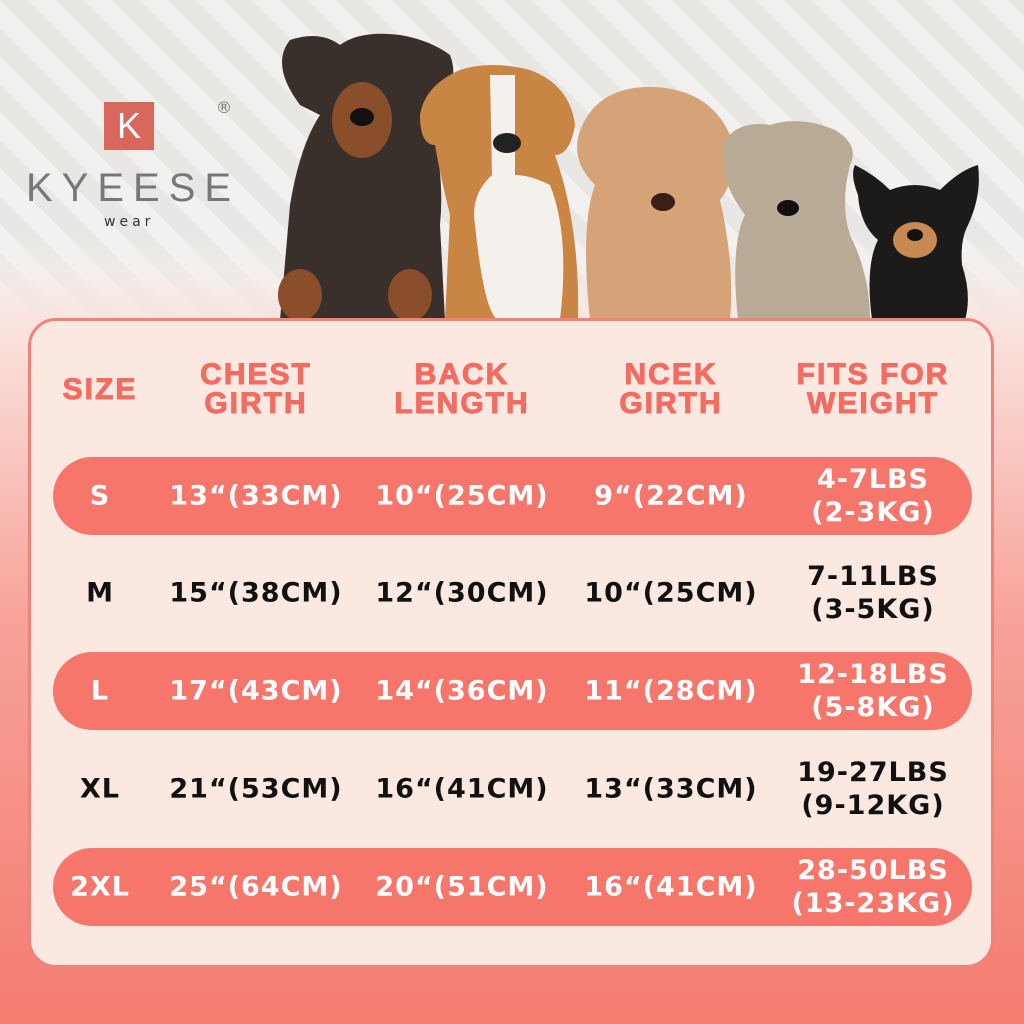 The width and height of the screenshot is (1024, 1024). Describe the element at coordinates (255, 496) in the screenshot. I see `cell-chest: 13“(33CM)` at that location.